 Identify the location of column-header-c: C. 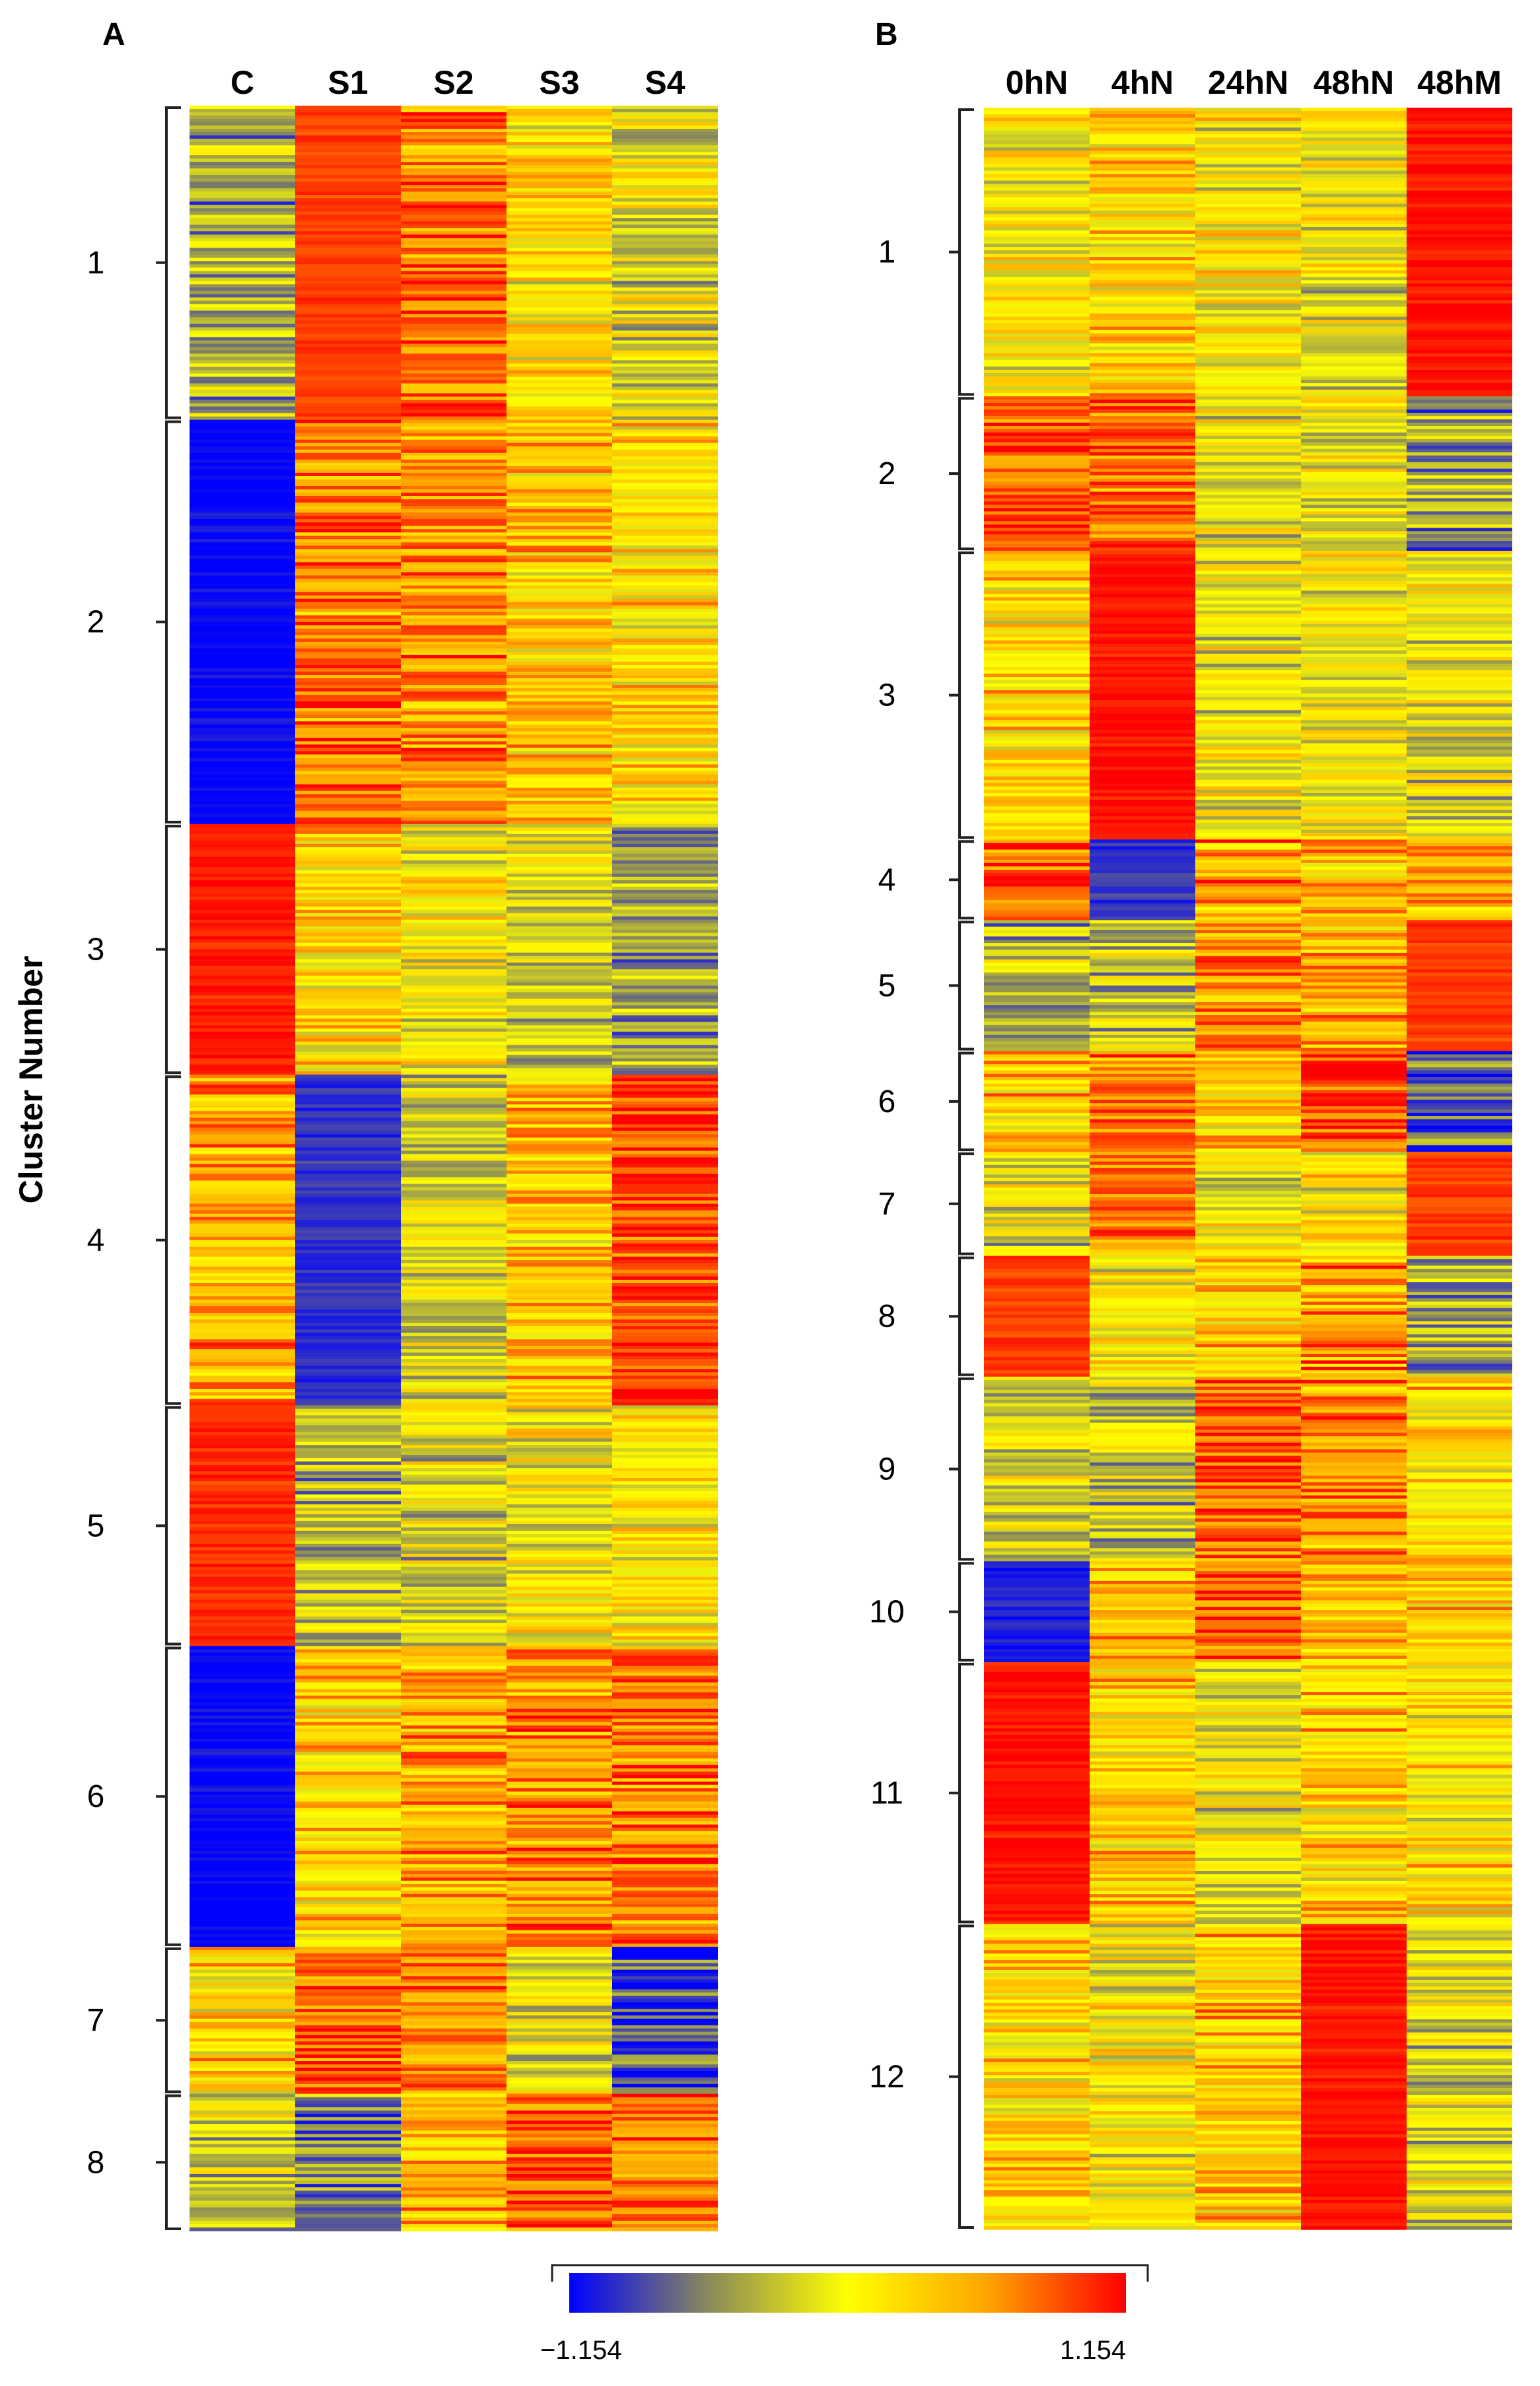
(242, 82).